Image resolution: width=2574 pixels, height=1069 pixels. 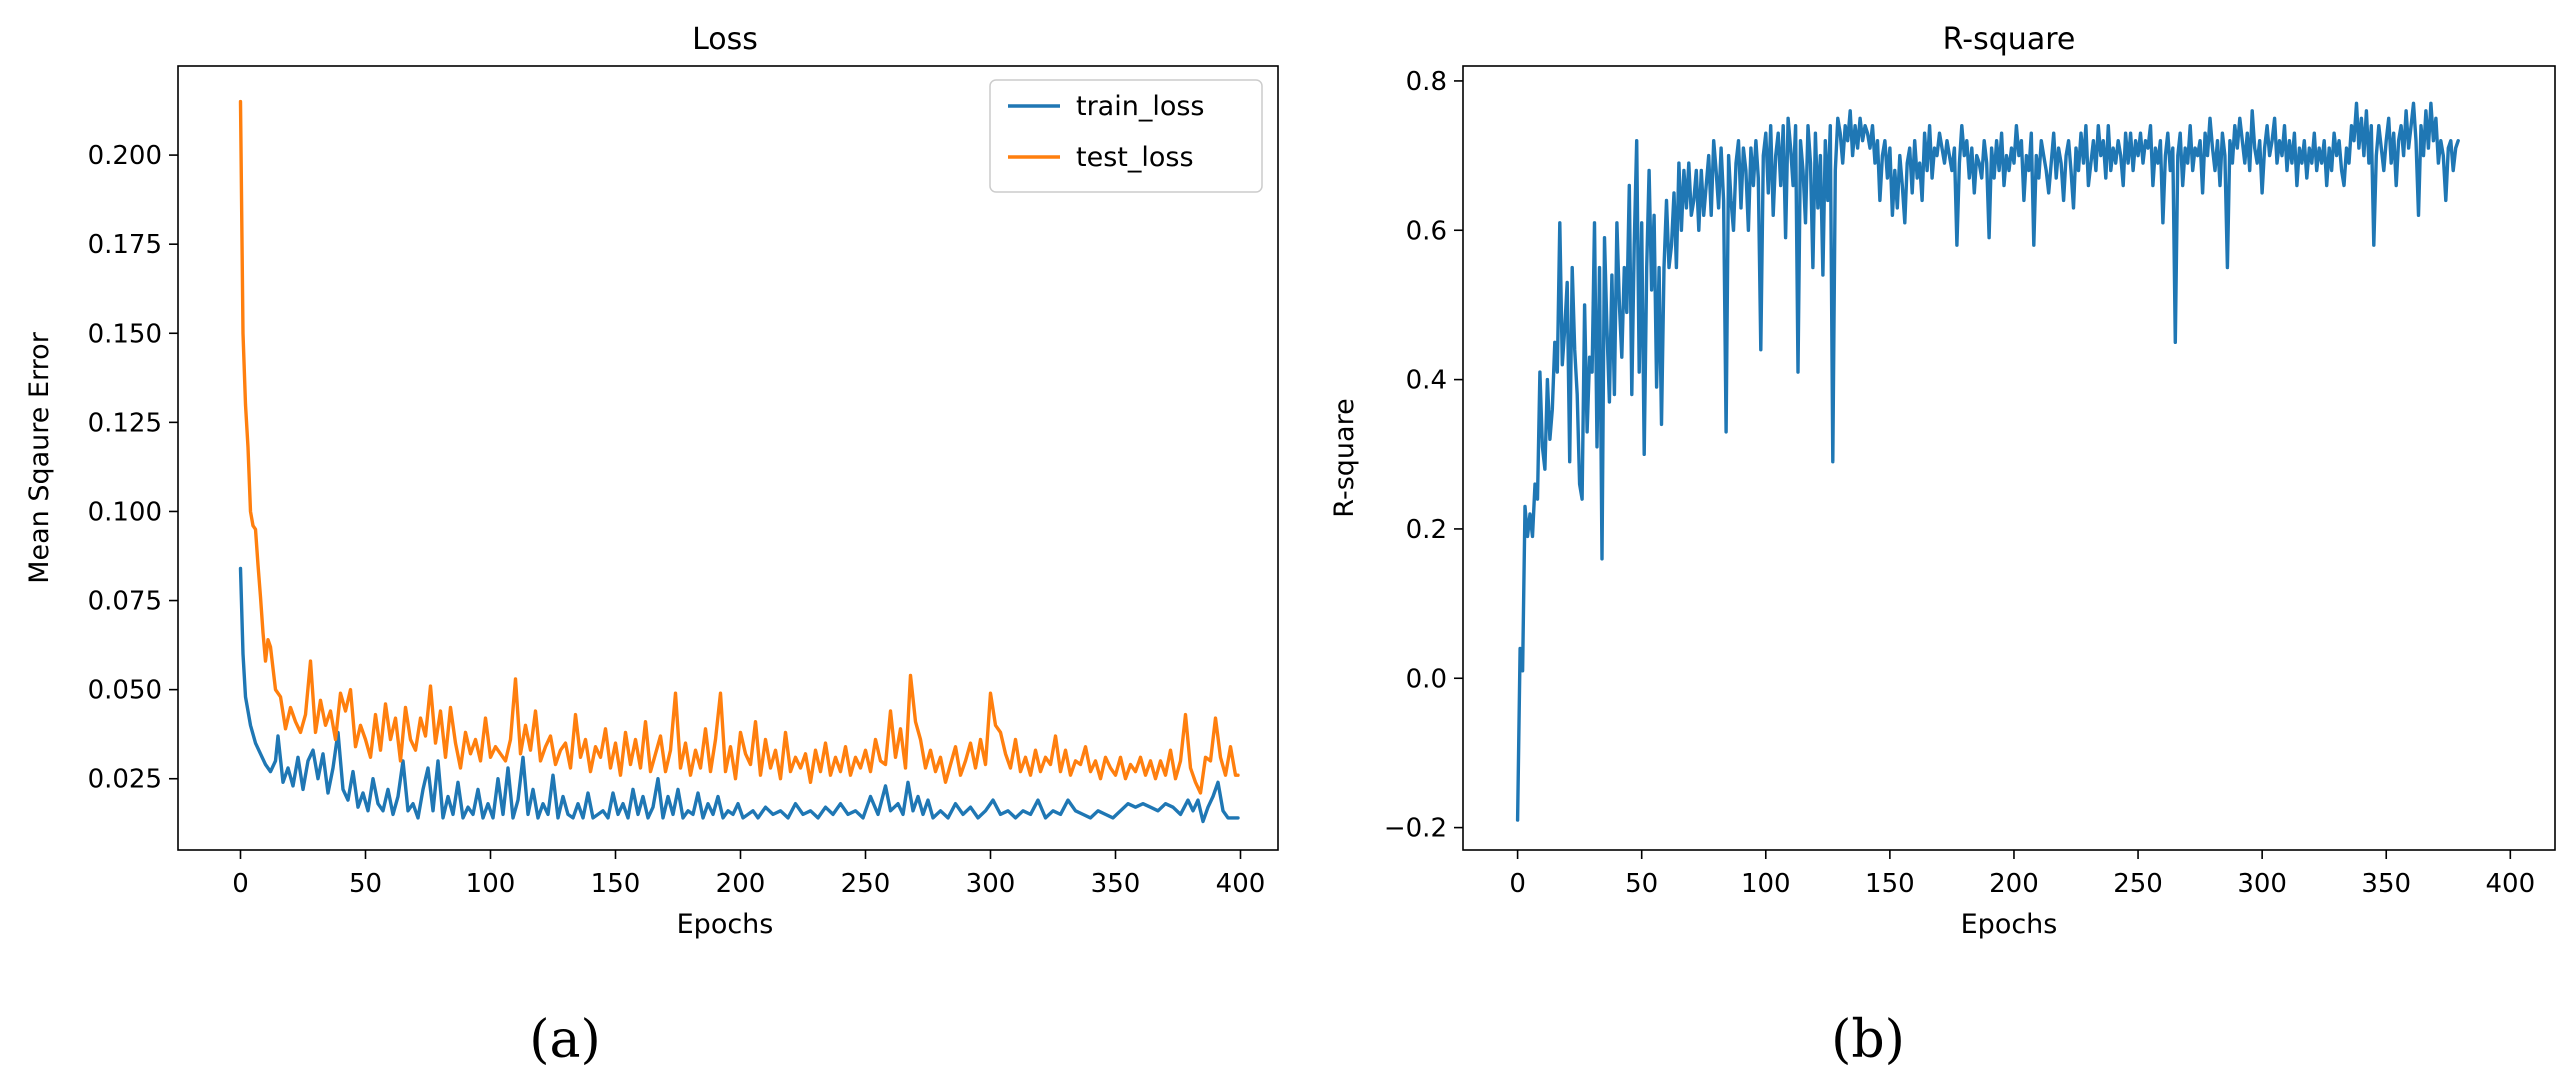 What do you see at coordinates (1415, 829) in the screenshot?
I see `y-tick-label: −0.2` at bounding box center [1415, 829].